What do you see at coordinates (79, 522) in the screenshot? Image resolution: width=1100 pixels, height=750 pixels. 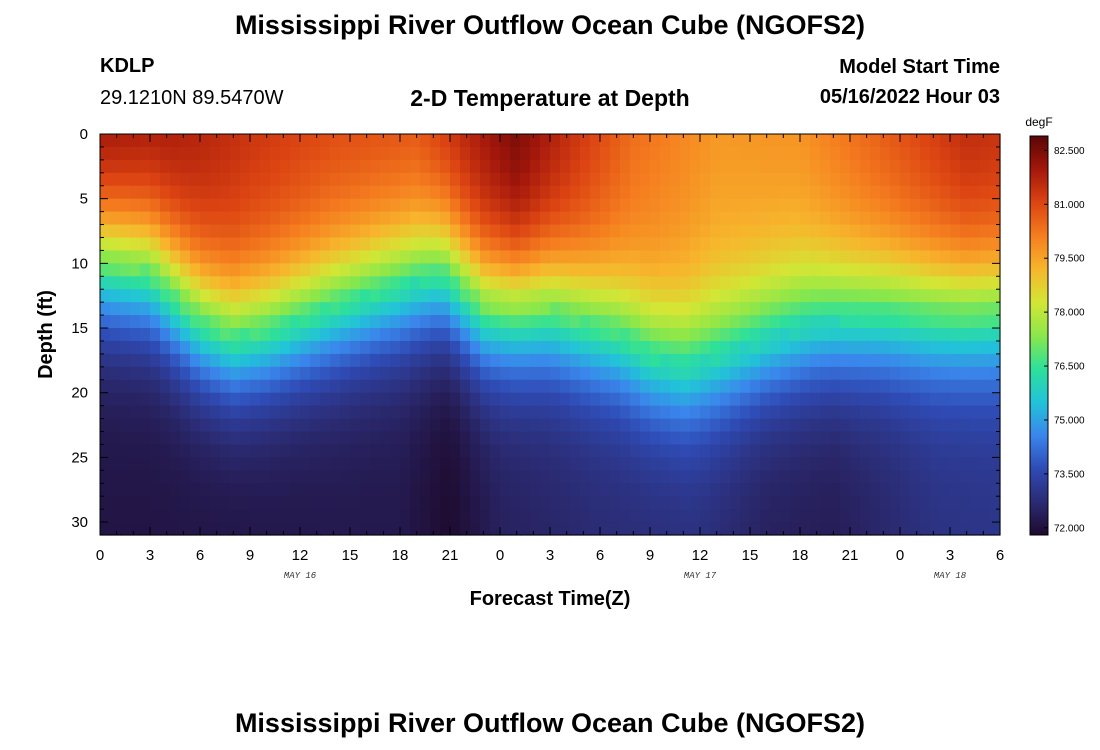 I see `y-tick-label: 30` at bounding box center [79, 522].